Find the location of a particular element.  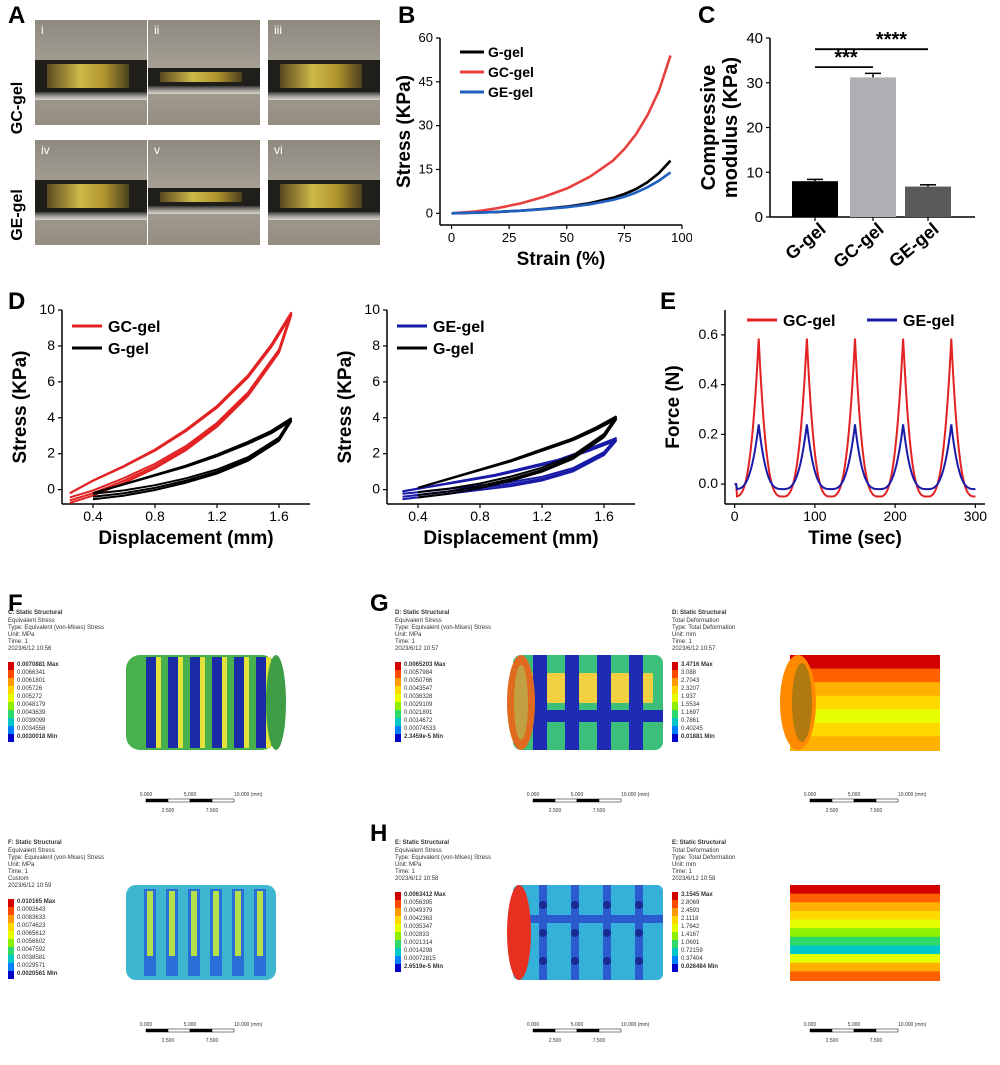

fea-legend-value: 2.6519e-5 Min is located at coordinates (424, 967).